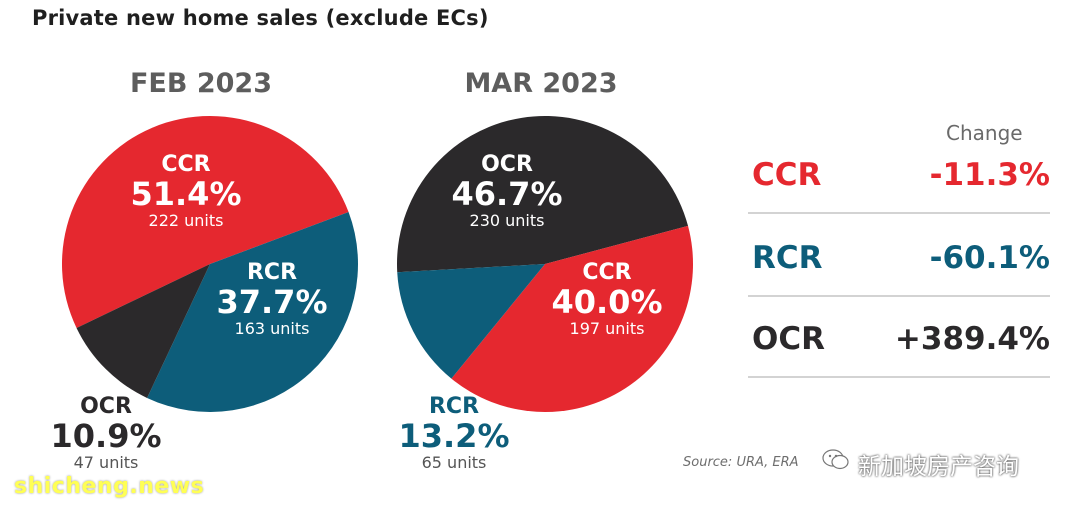 Image resolution: width=1080 pixels, height=508 pixels. I want to click on wechat-account-label: 新加坡房产咨询, so click(938, 467).